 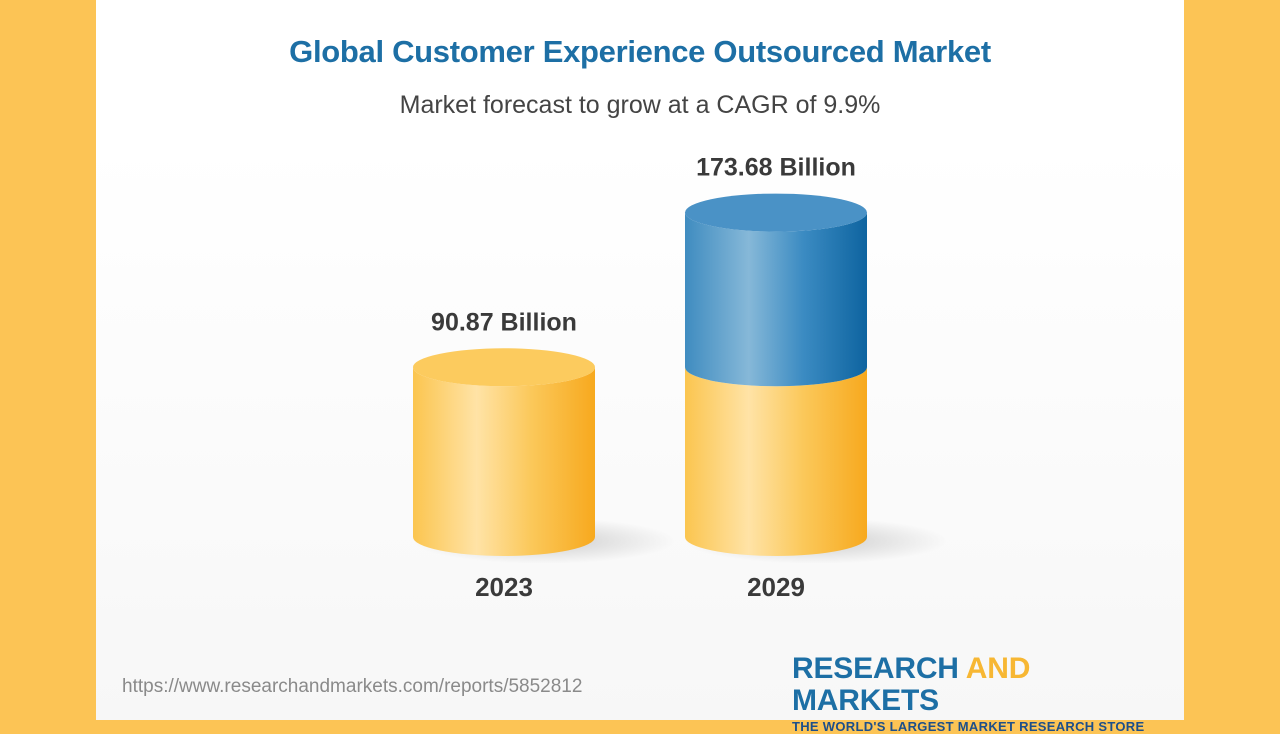 What do you see at coordinates (998, 668) in the screenshot?
I see `logo-word-and: AND` at bounding box center [998, 668].